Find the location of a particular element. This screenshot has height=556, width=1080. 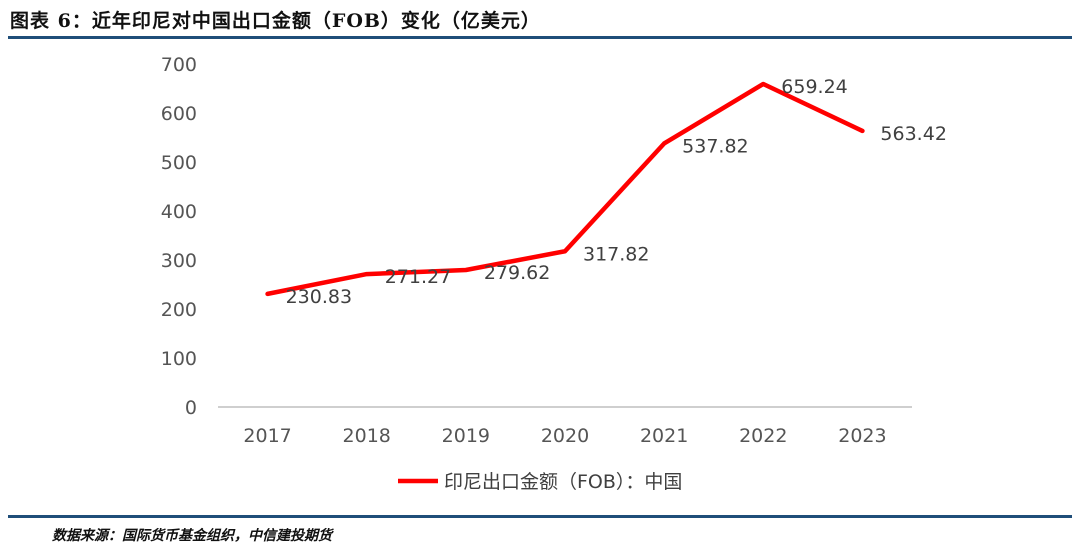

x-axis-ticks: 2017 2018 2019 2020 2021 2022 2023 is located at coordinates (564, 436).